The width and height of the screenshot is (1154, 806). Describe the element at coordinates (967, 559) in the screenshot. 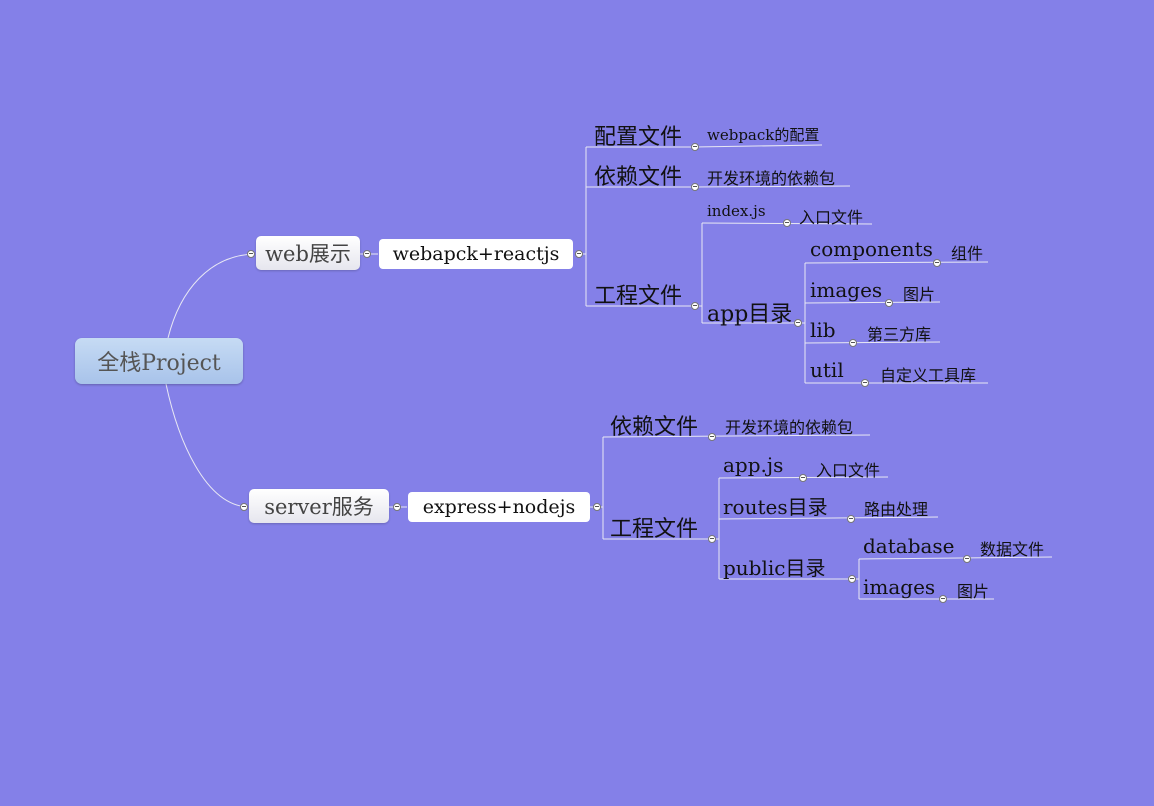

I see `server-database-collapse-toggle` at that location.